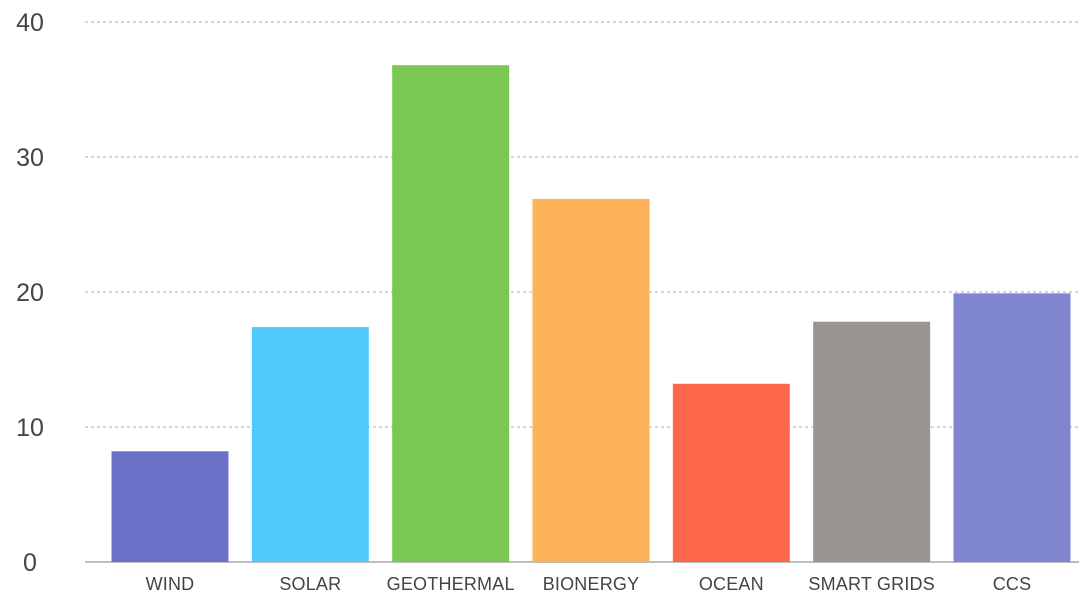 This screenshot has height=592, width=1079. I want to click on y-tick-label-20: 20, so click(30, 293).